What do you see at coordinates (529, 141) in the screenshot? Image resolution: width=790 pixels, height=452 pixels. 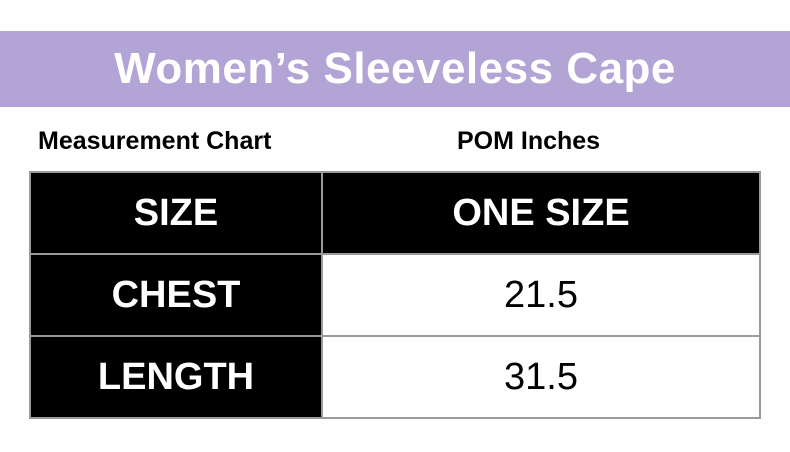 I see `pom-inches-label: POM Inches` at bounding box center [529, 141].